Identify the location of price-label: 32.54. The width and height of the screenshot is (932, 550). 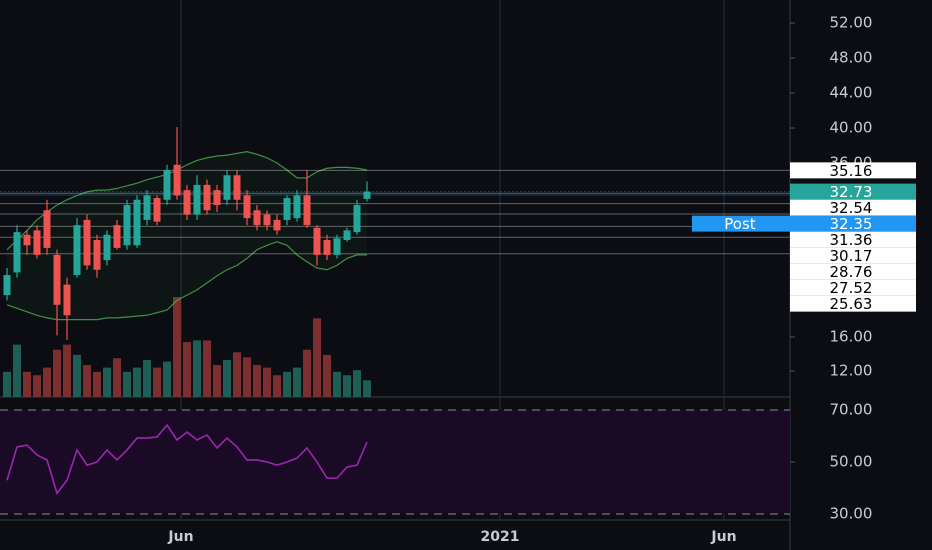
(851, 208).